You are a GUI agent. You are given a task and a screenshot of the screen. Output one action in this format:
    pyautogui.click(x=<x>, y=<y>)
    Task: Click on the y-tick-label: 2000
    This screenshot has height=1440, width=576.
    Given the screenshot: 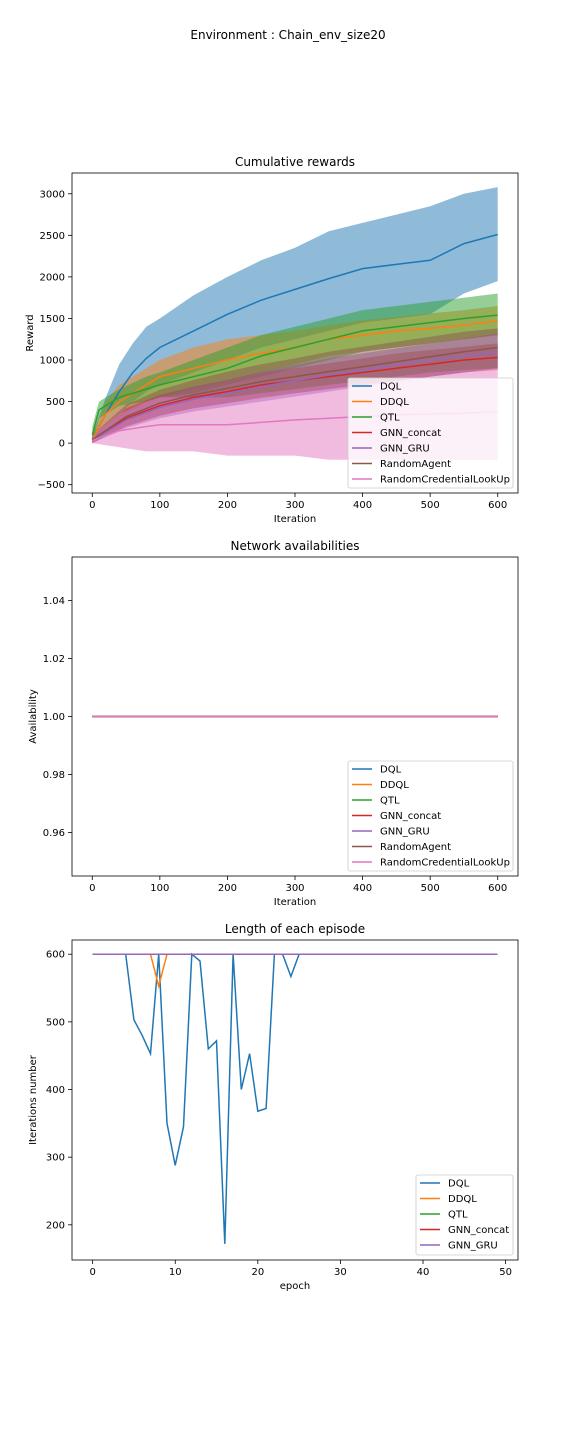 What is the action you would take?
    pyautogui.click(x=52, y=277)
    